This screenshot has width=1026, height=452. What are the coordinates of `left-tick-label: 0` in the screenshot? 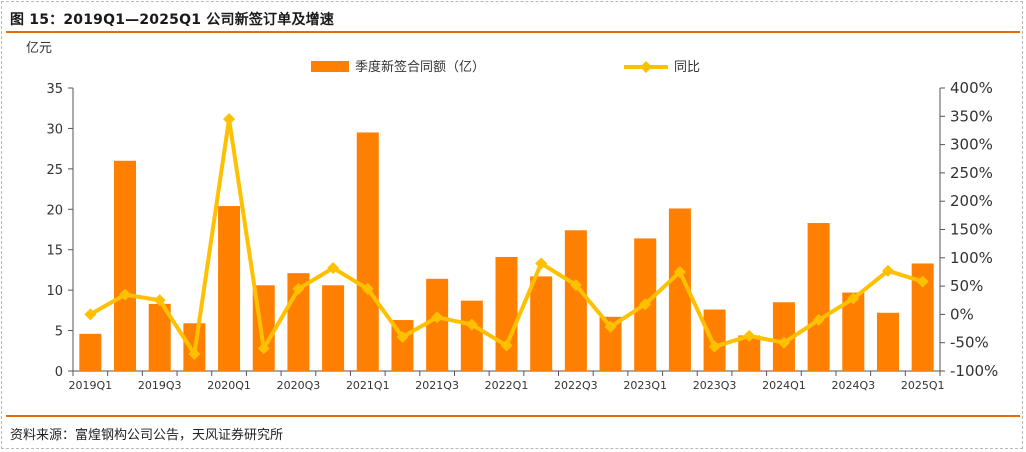 It's located at (59, 372).